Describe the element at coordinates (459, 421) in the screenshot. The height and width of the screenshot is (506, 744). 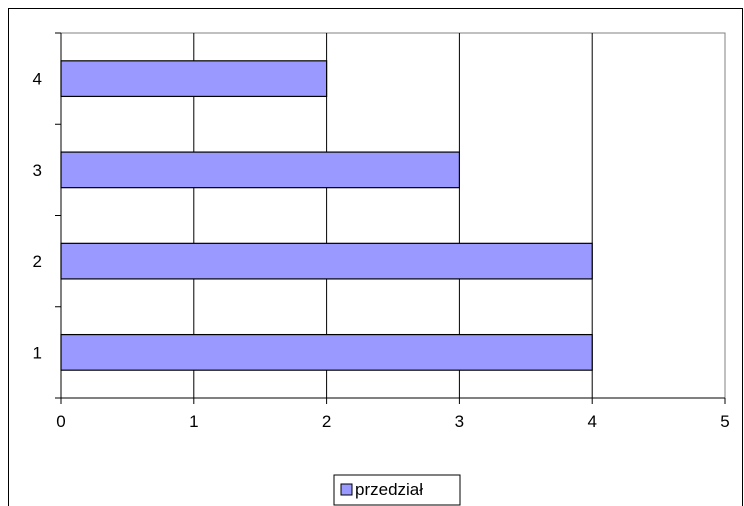
I see `x-tick-label: 3` at that location.